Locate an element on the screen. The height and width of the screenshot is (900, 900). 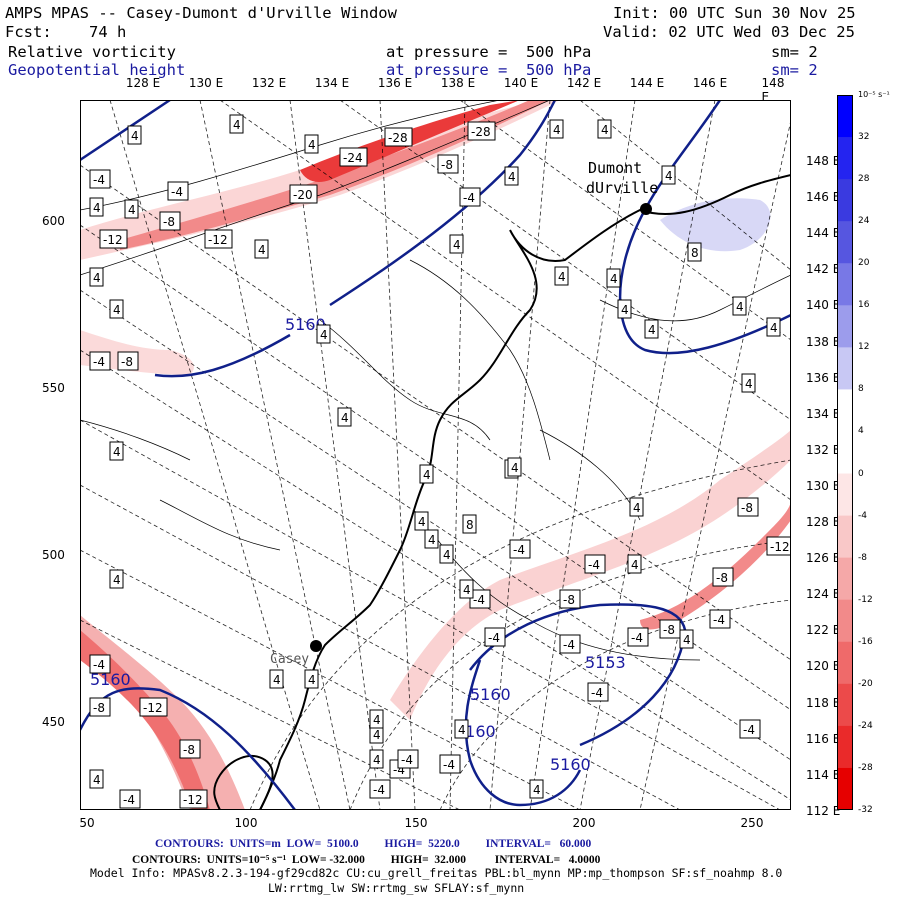
left-axis-tick: 500 is located at coordinates (53, 555).